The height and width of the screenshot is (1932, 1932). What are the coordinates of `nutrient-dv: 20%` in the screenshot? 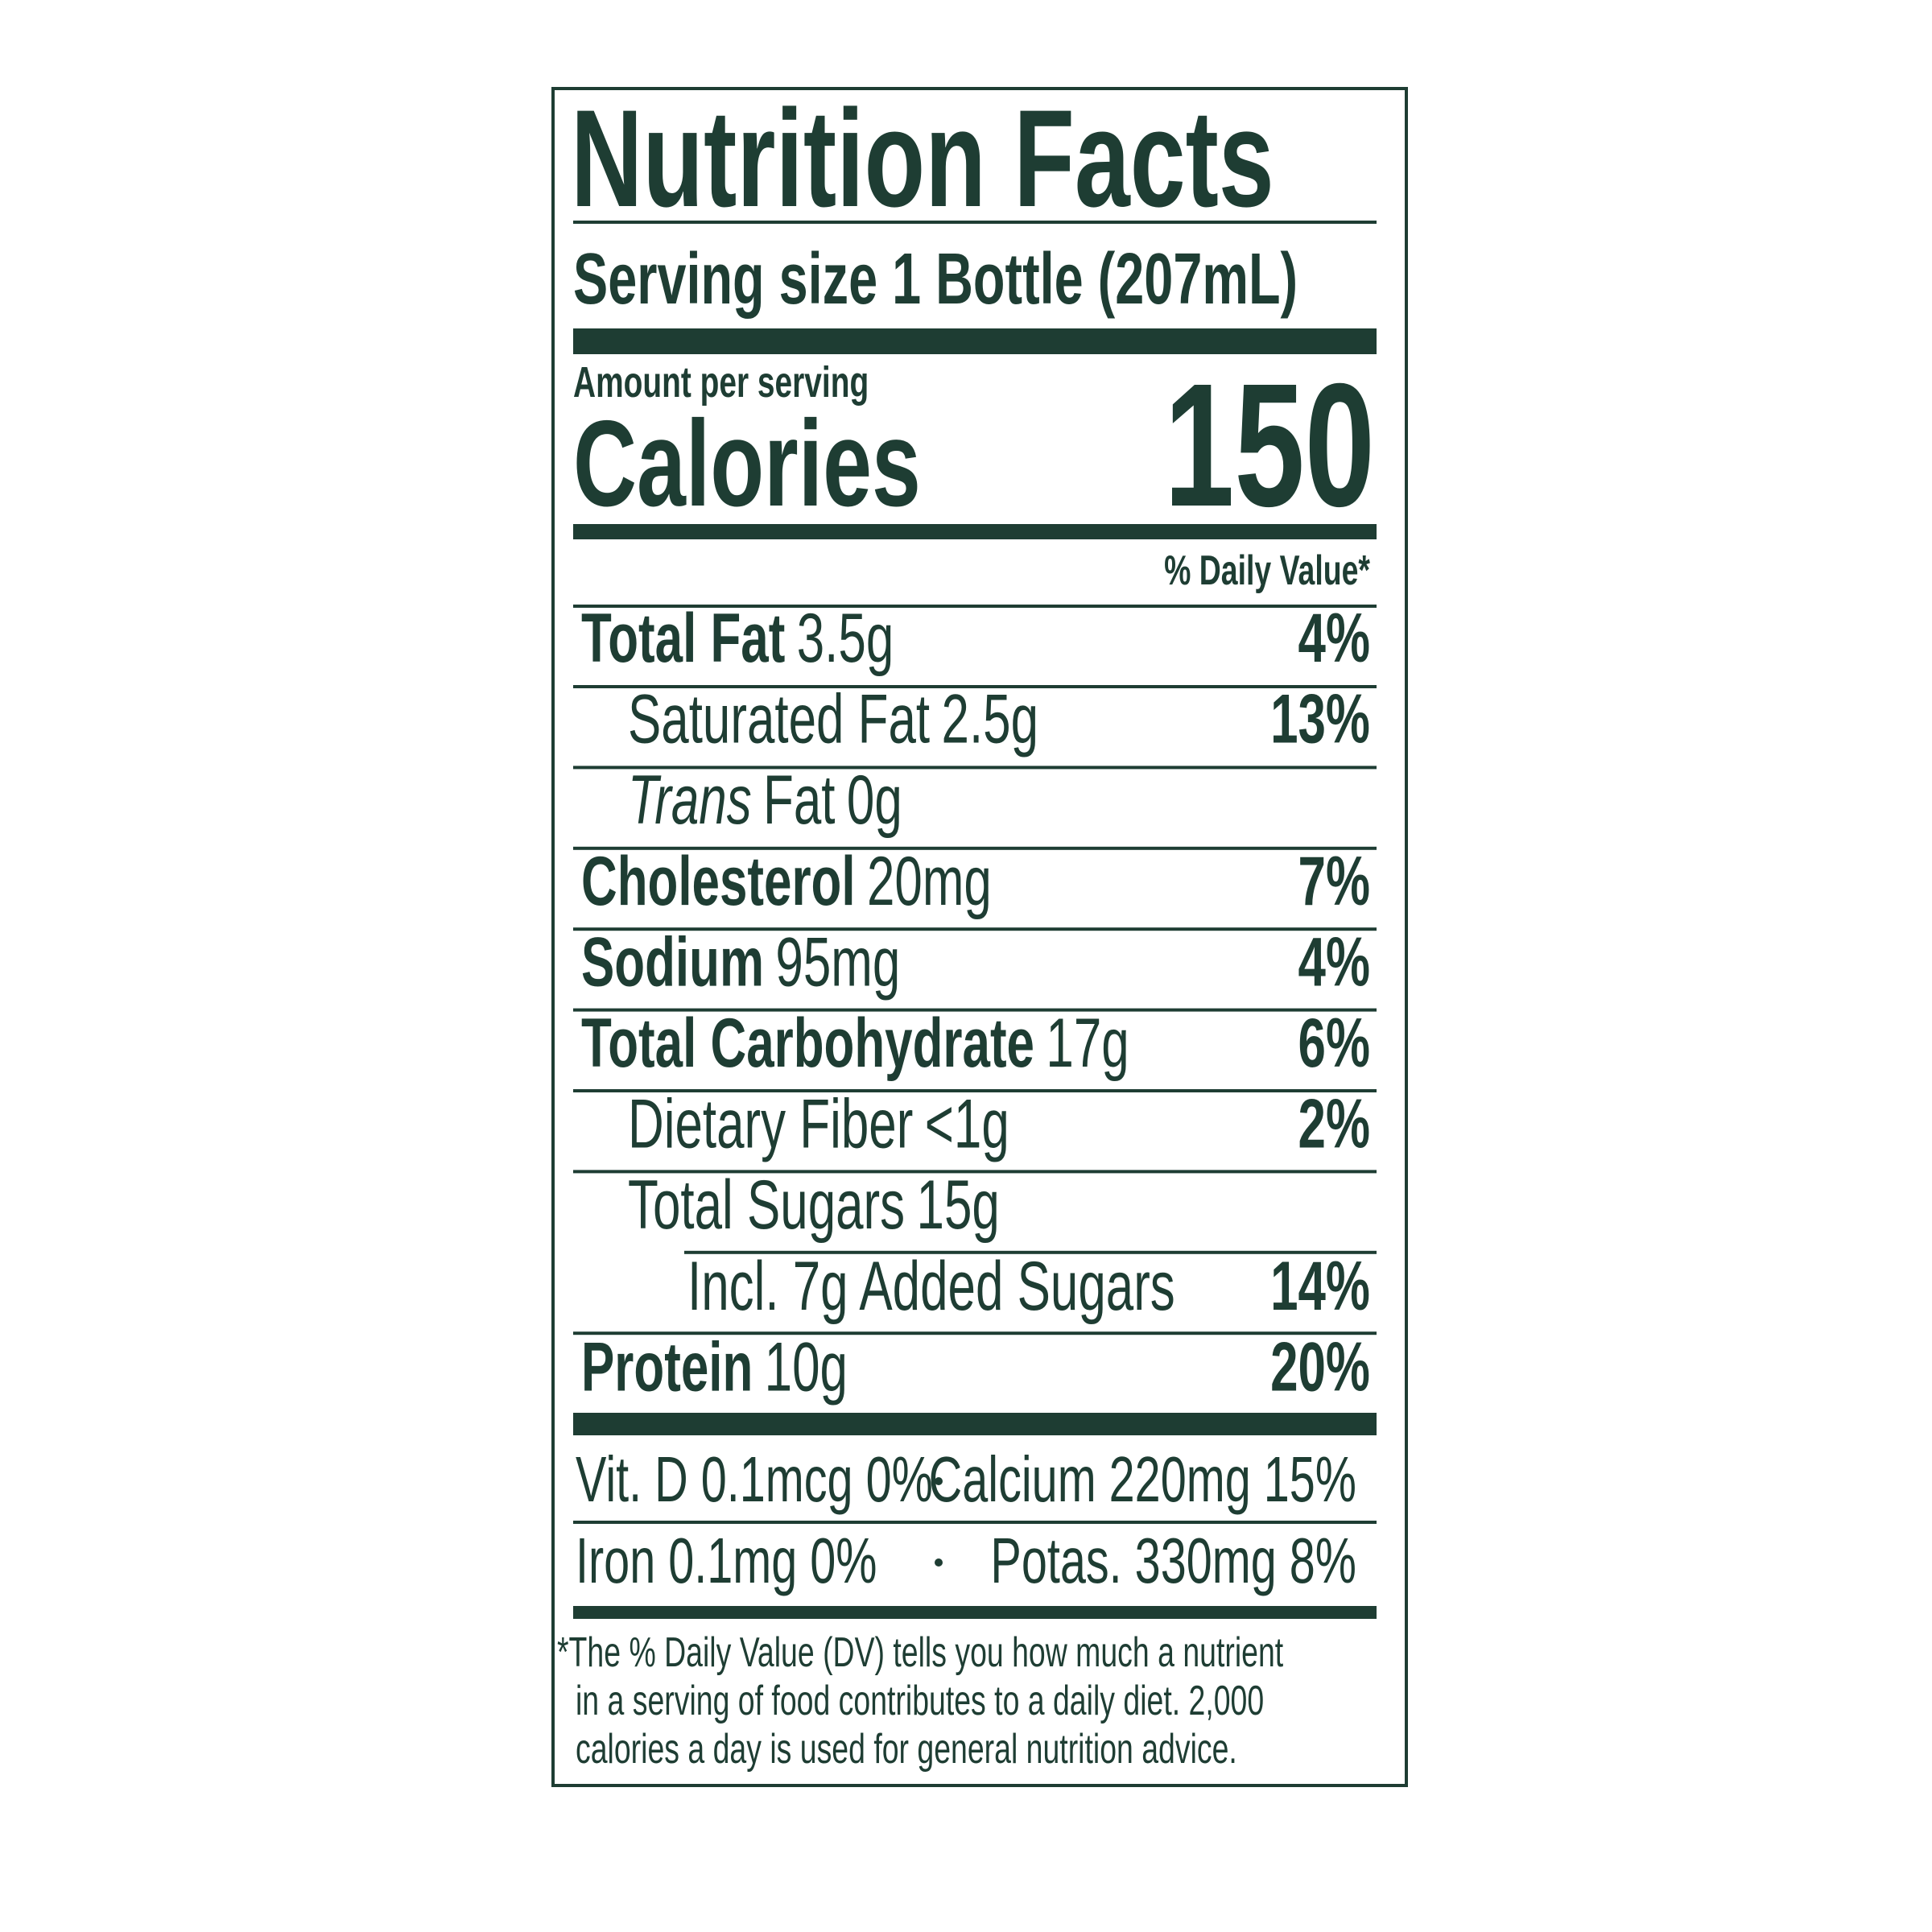 It's located at (1320, 1366).